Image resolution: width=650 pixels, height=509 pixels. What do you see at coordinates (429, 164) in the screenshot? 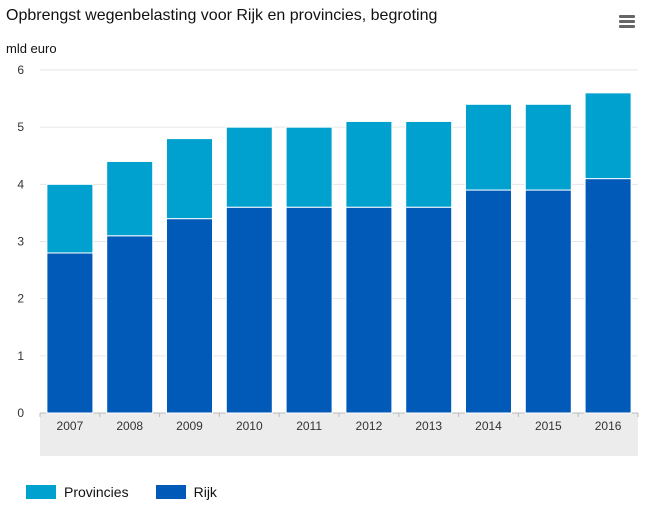
I see `bar-provincies-2013` at bounding box center [429, 164].